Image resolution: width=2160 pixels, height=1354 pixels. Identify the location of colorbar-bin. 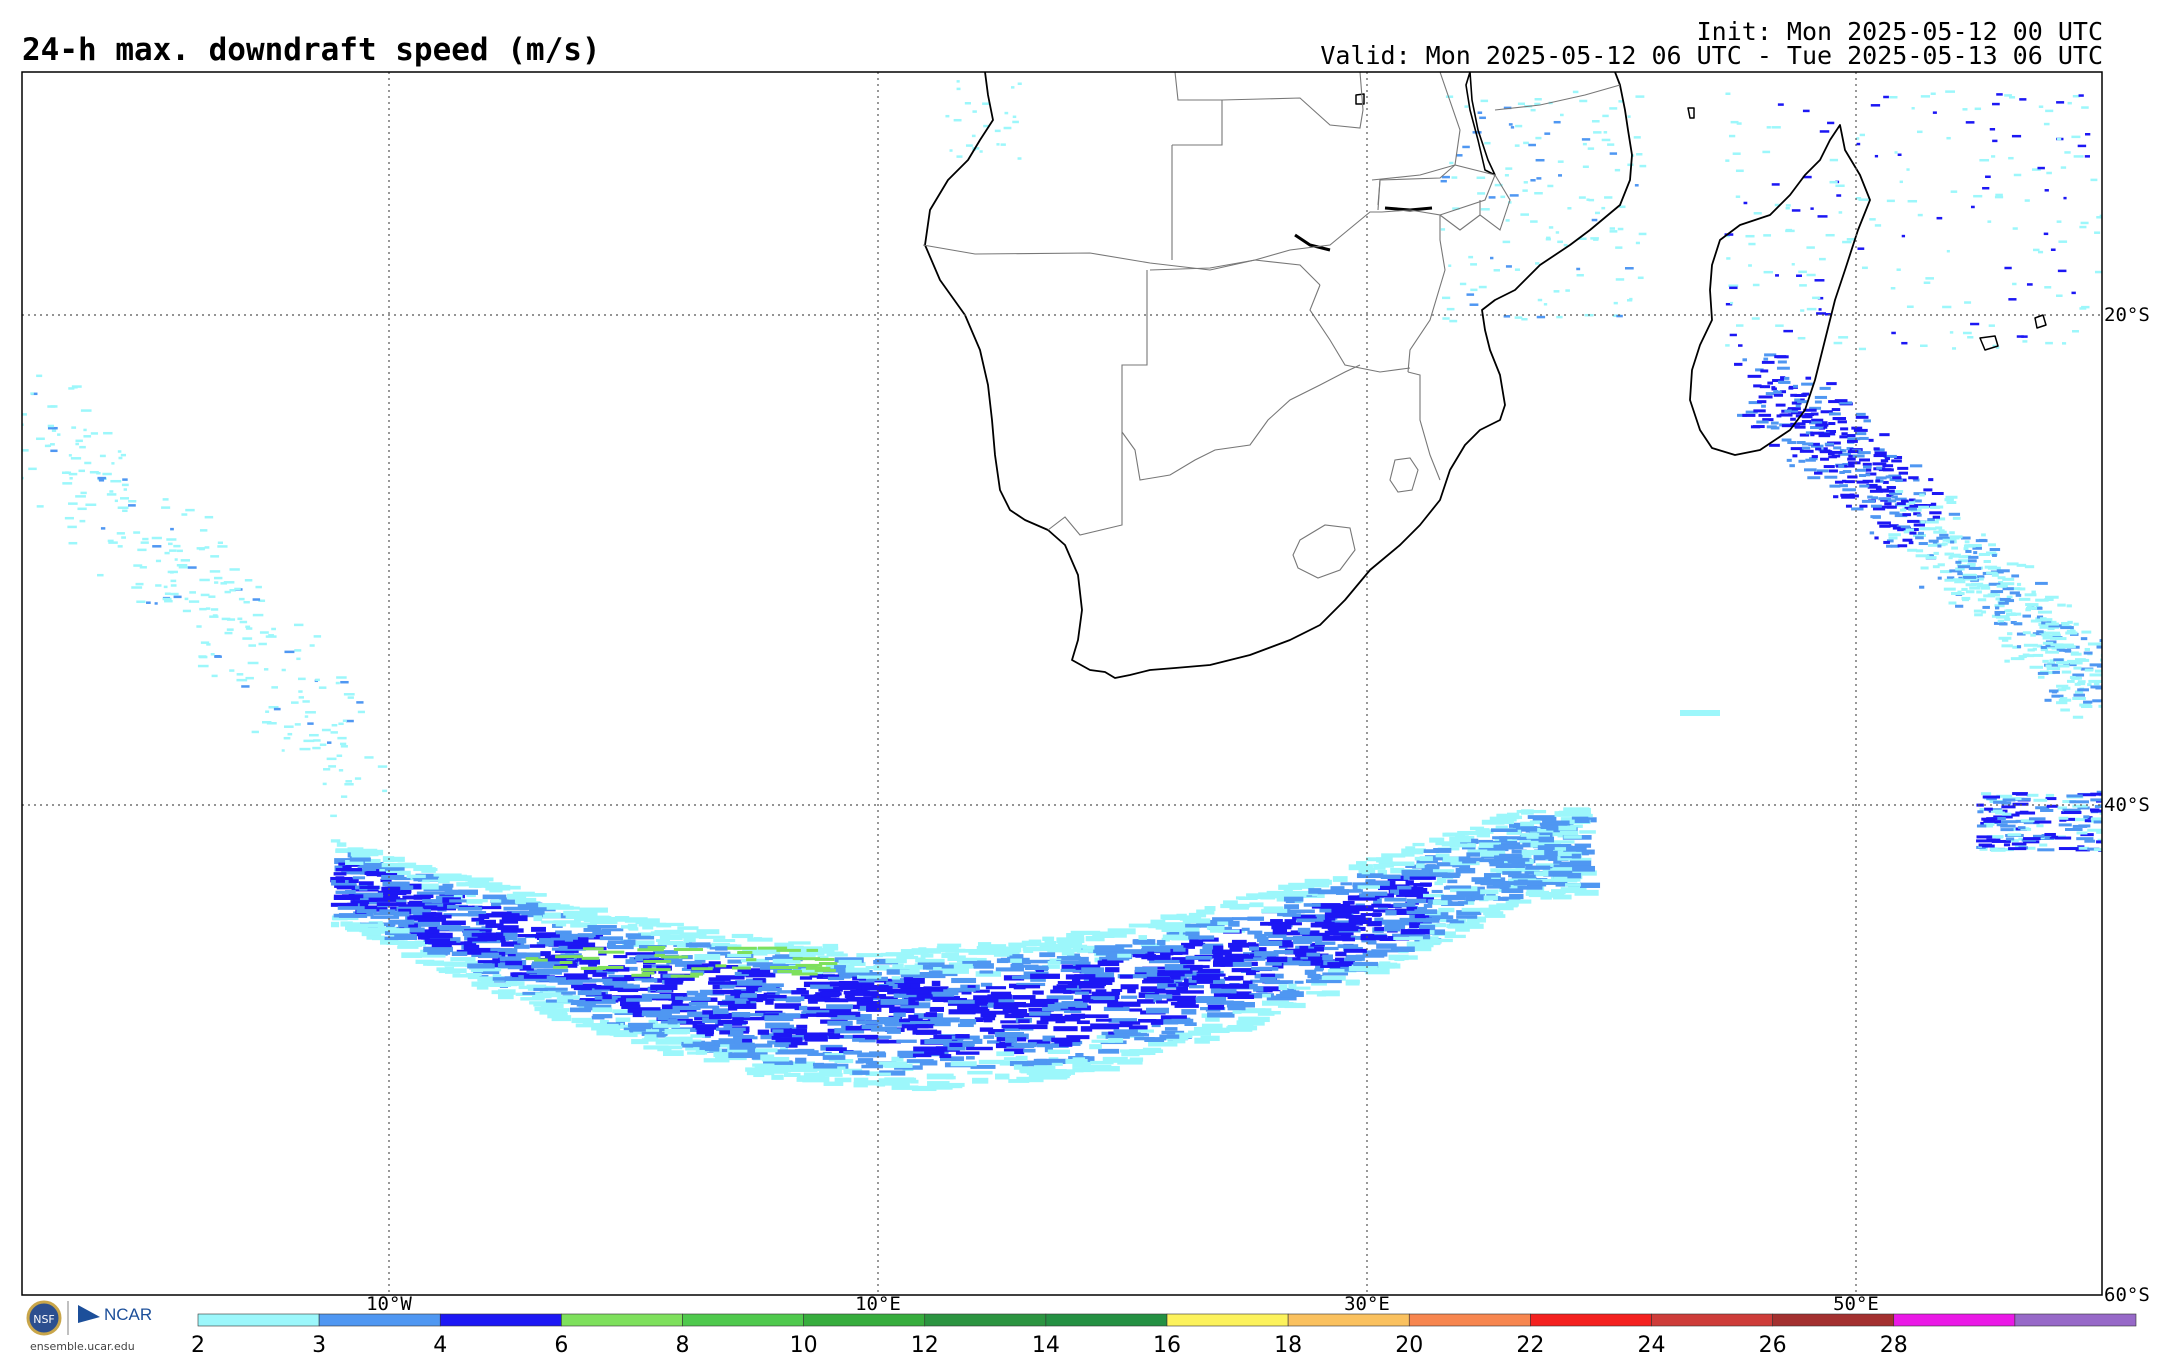
(985, 1320).